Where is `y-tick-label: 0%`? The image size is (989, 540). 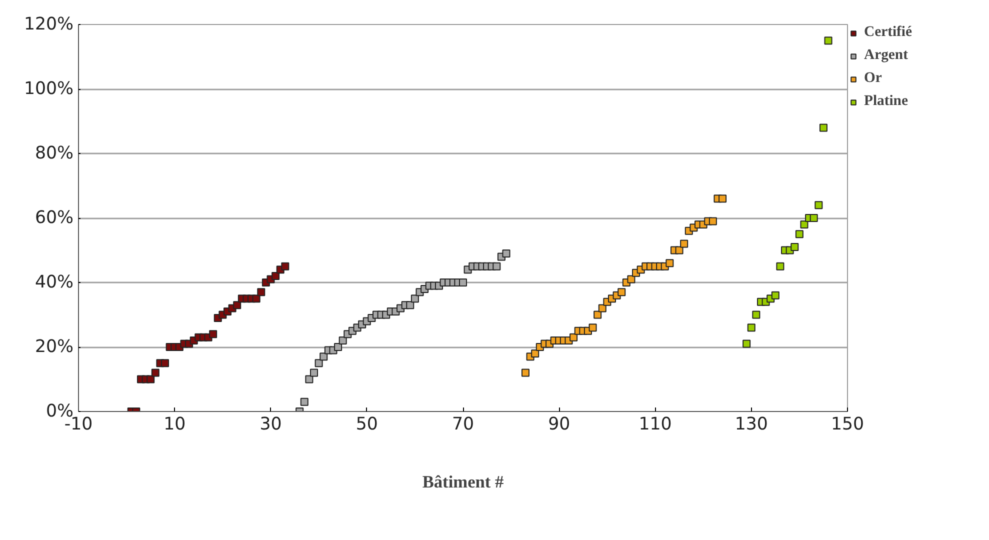
y-tick-label: 0% is located at coordinates (60, 412).